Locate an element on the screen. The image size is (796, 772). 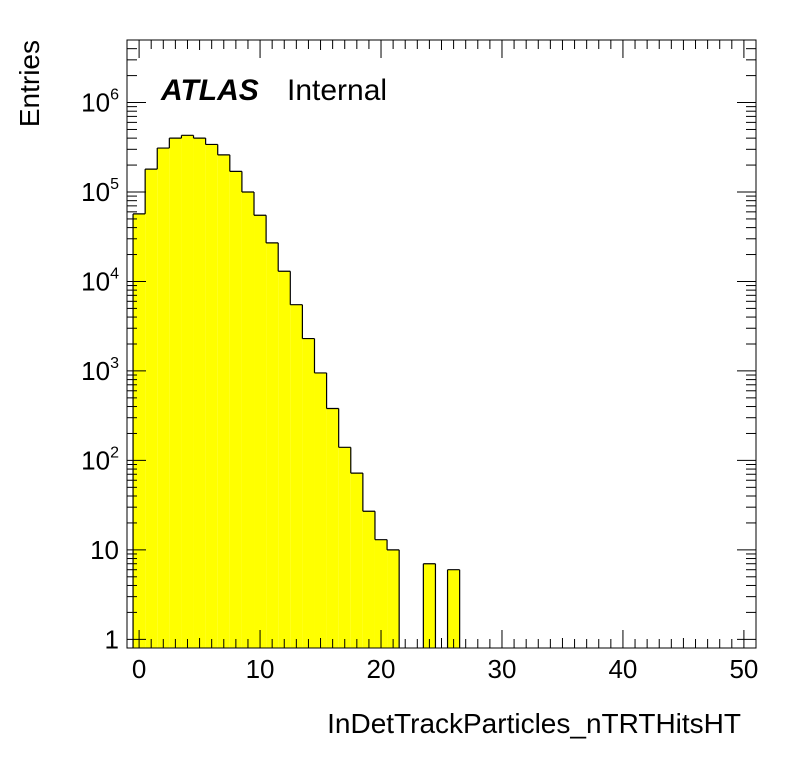
atlas-label: ATLAS is located at coordinates (209, 90).